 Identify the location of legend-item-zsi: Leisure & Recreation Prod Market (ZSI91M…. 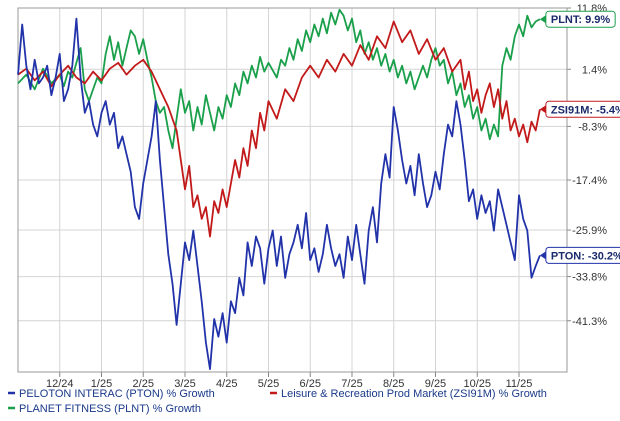
(408, 394).